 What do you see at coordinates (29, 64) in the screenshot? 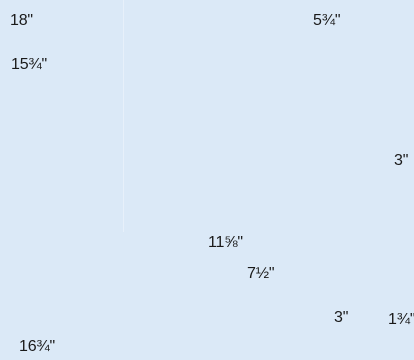
I see `dimension-label-upper-left: 15¾"` at bounding box center [29, 64].